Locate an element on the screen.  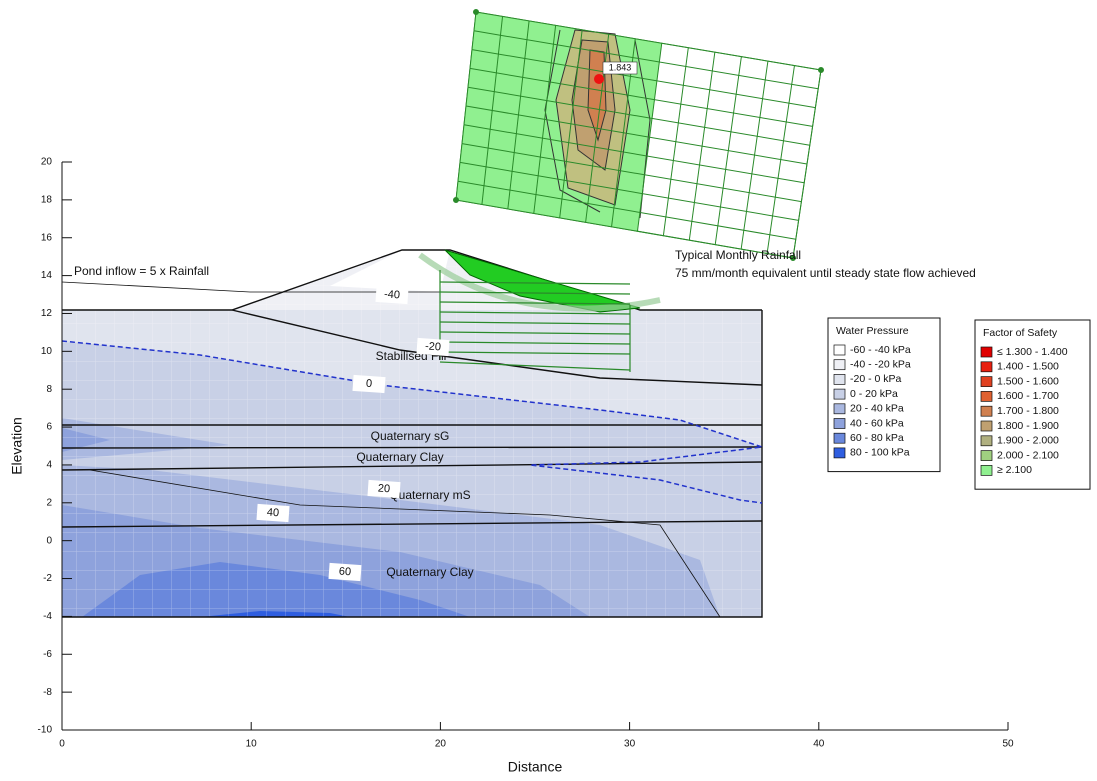
contour-label: 0 is located at coordinates (369, 384).